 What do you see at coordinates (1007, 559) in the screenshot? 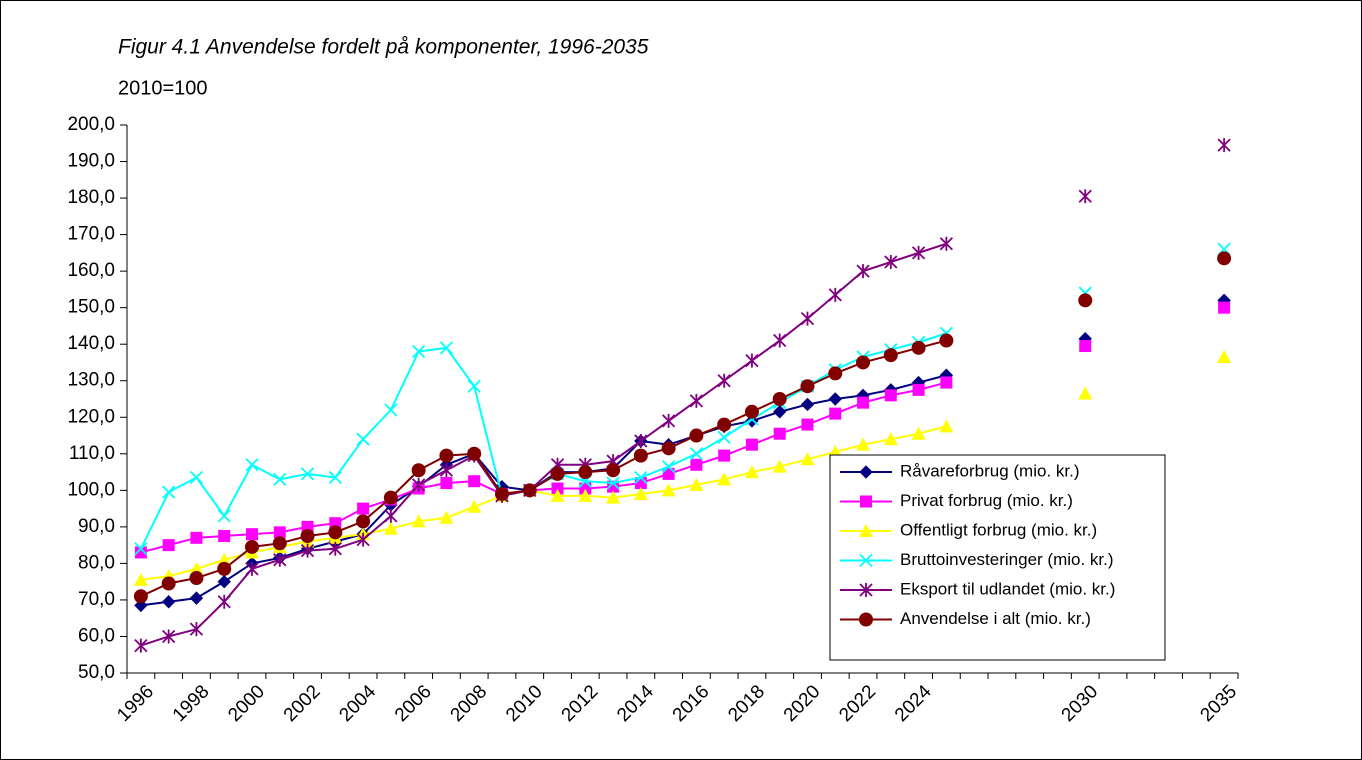
I see `legend-label: Bruttoinvesteringer (mio. kr.)` at bounding box center [1007, 559].